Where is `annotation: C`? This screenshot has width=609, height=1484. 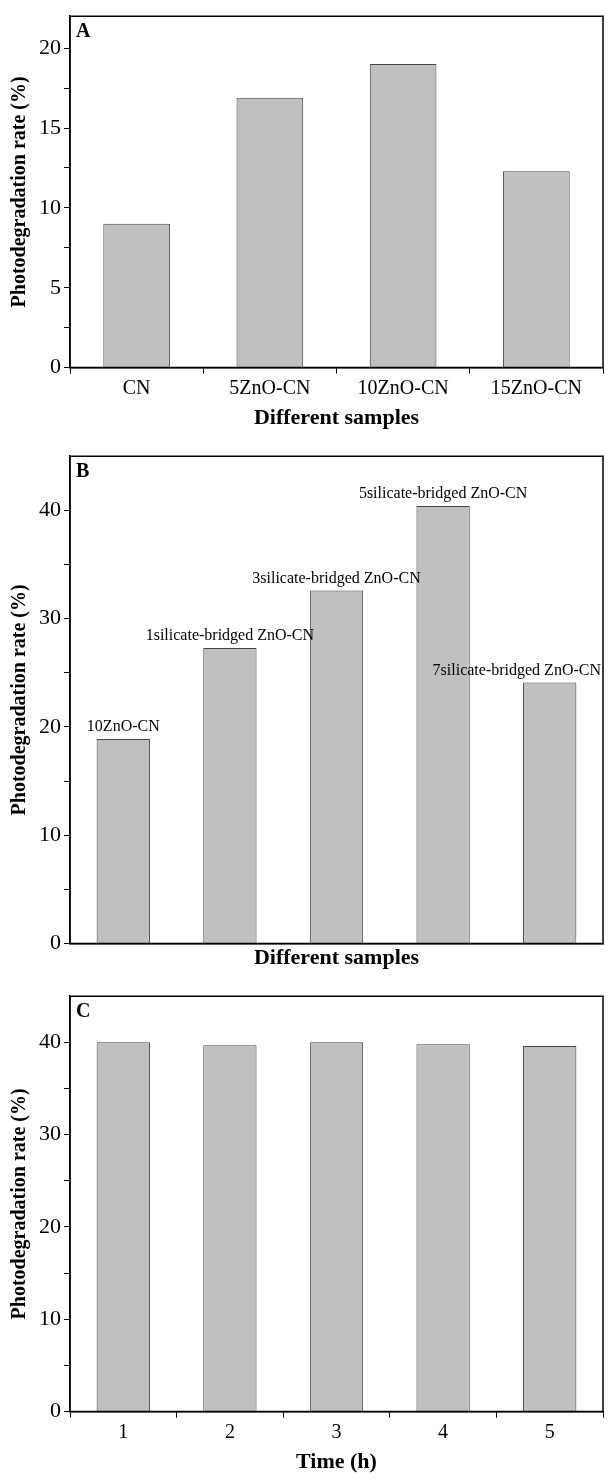
annotation: C is located at coordinates (83, 1010).